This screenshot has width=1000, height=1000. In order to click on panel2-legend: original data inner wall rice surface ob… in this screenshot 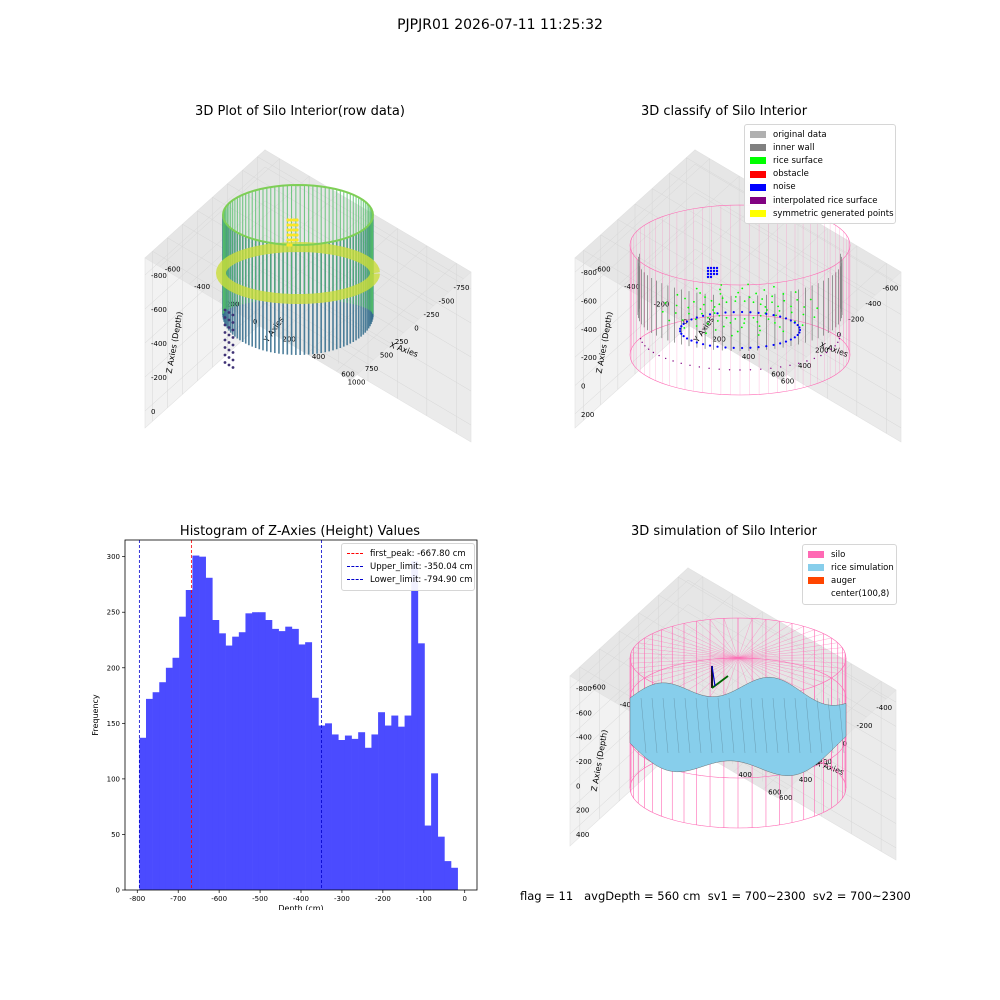, I will do `click(820, 174)`.